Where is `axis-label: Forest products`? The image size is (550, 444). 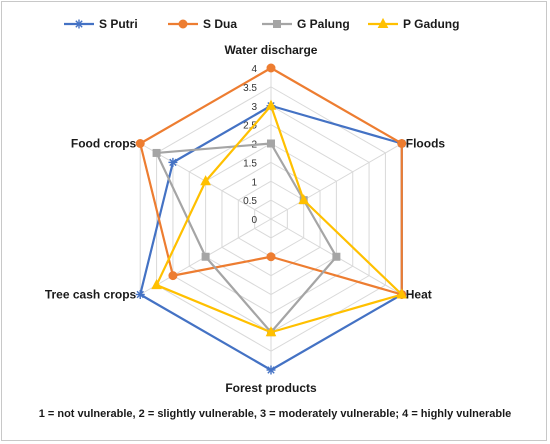
axis-label: Forest products is located at coordinates (271, 388).